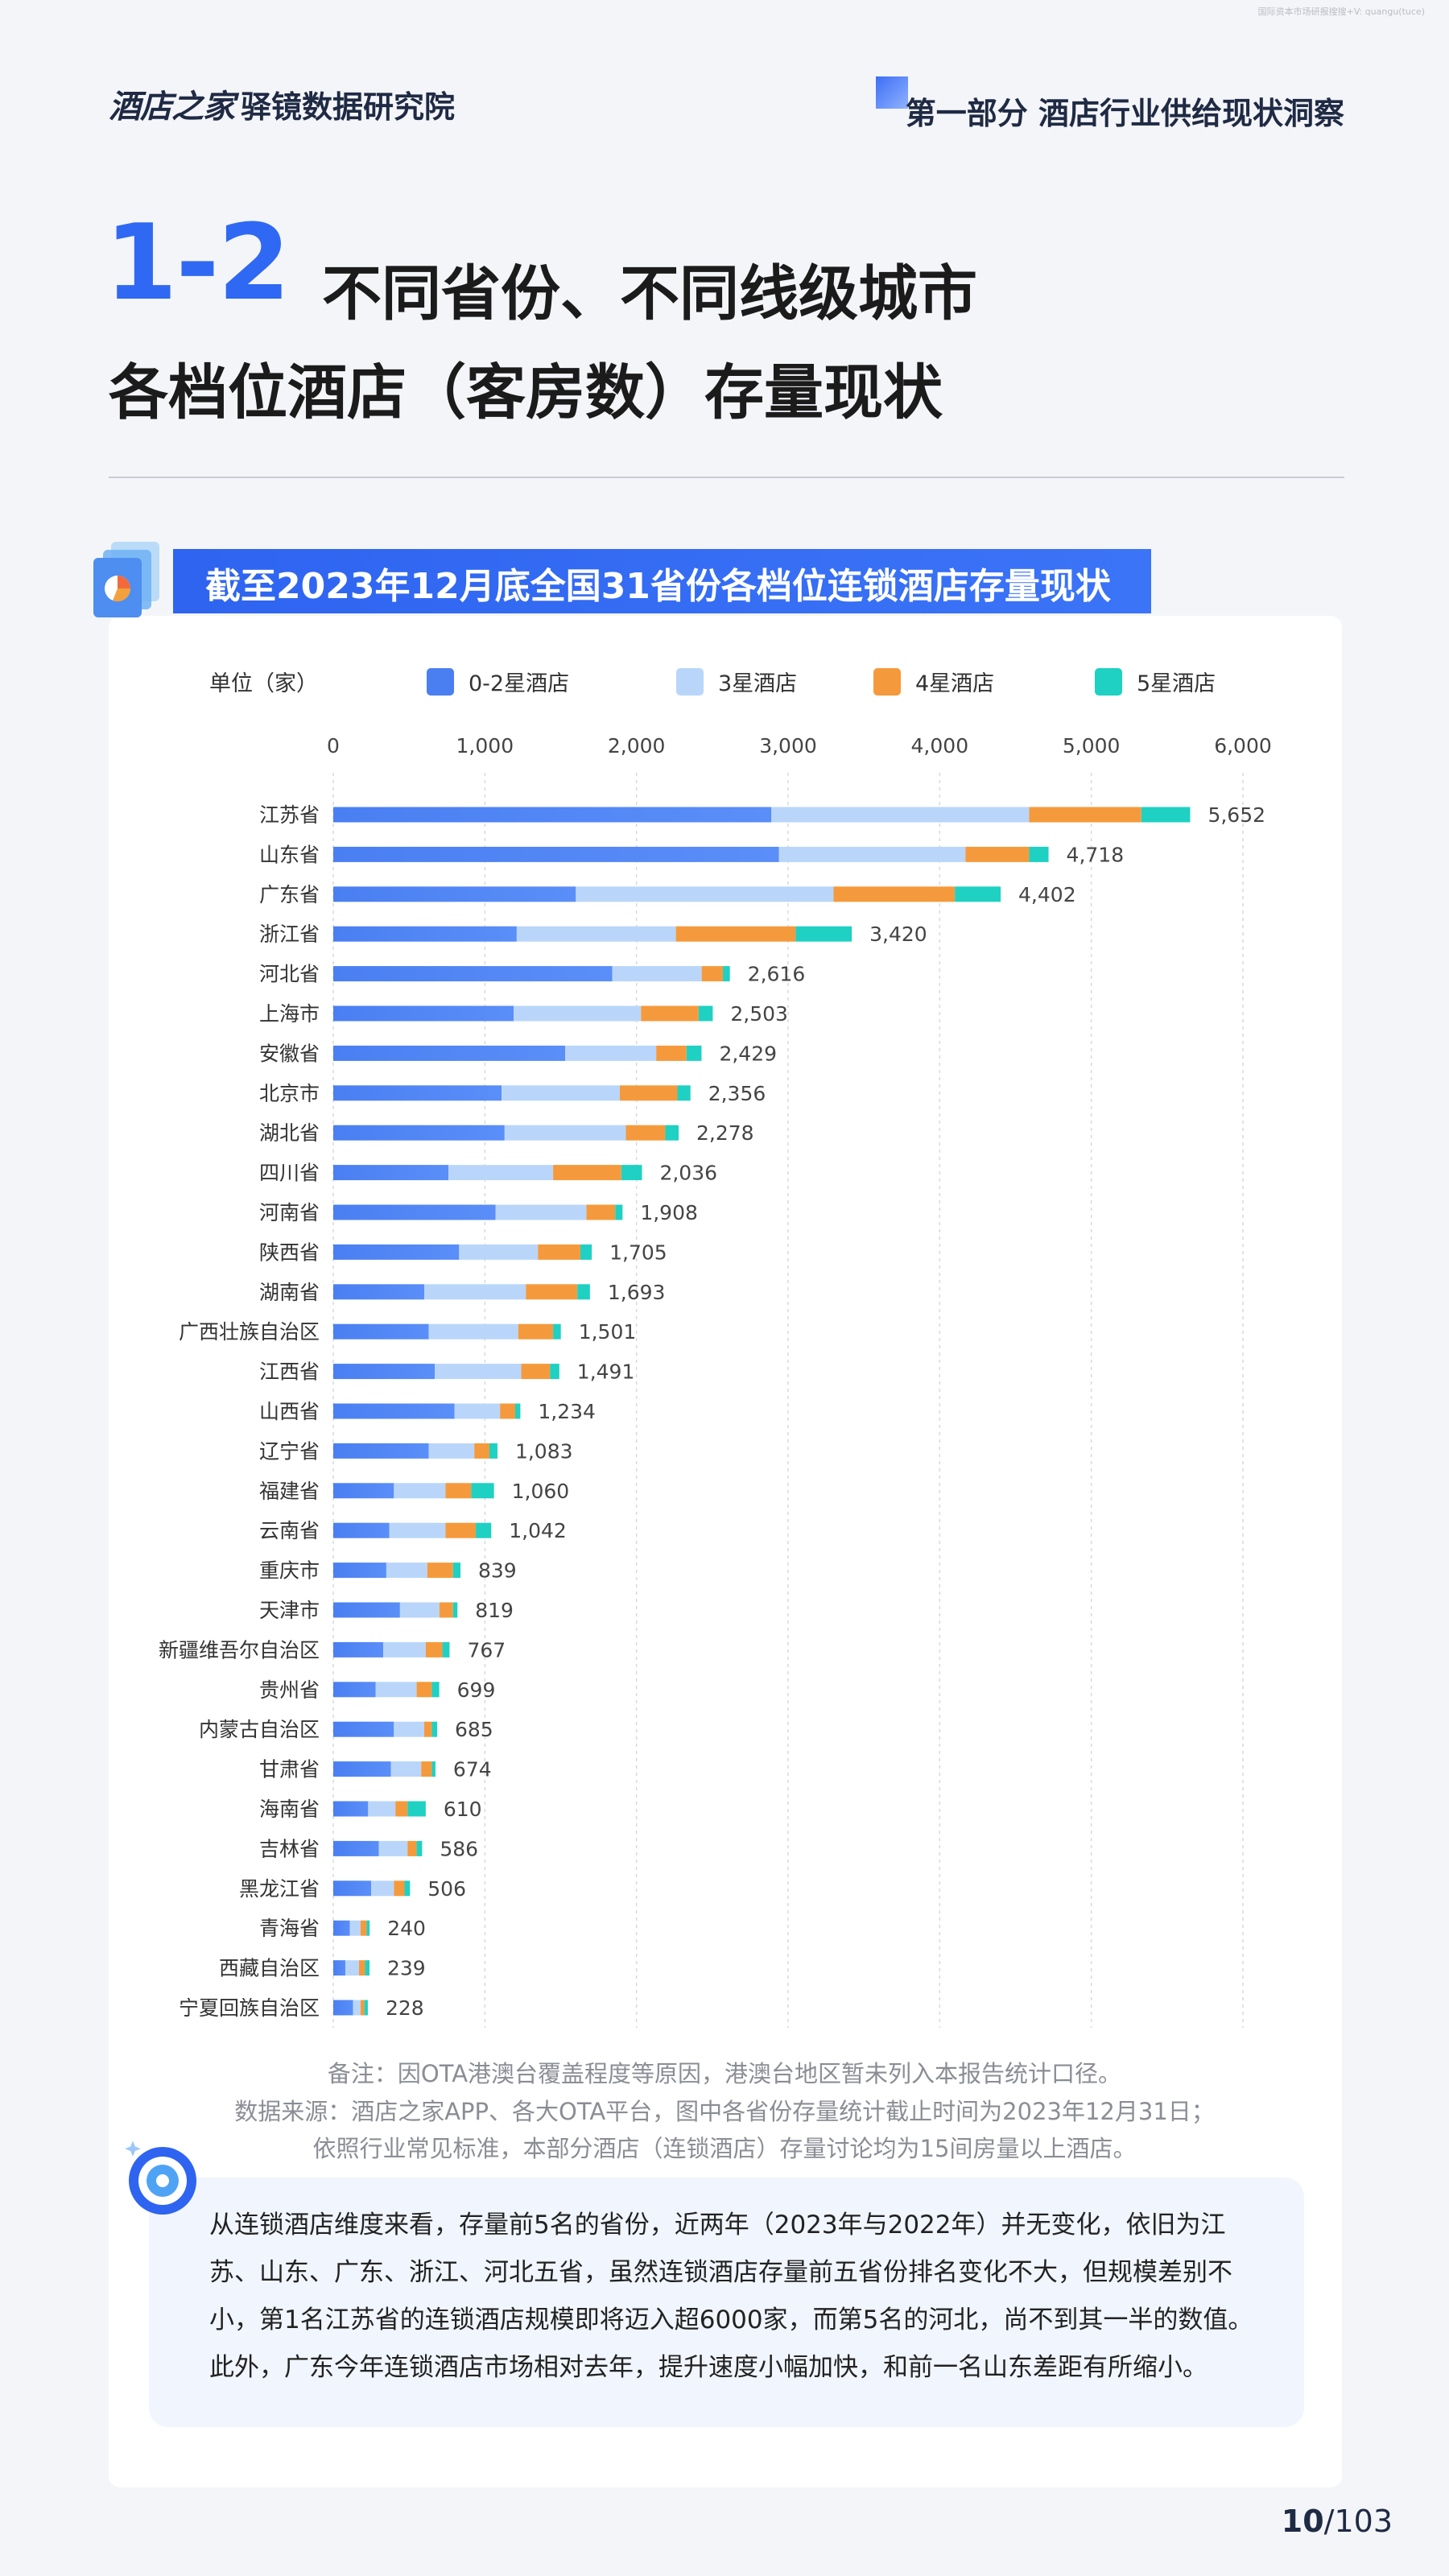  What do you see at coordinates (606, 1372) in the screenshot?
I see `total-label: 1,491` at bounding box center [606, 1372].